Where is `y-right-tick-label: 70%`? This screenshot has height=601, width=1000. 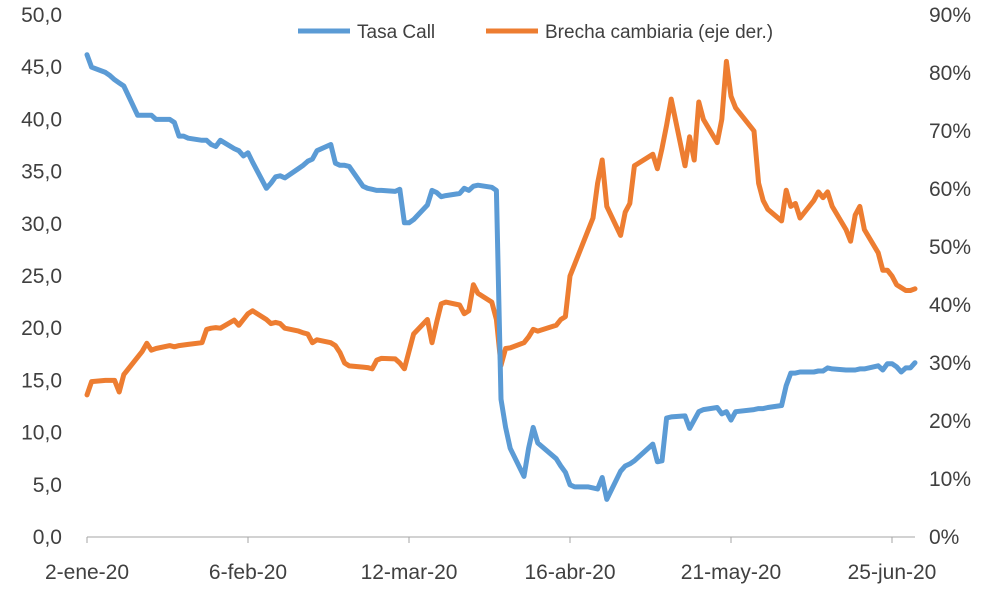 y-right-tick-label: 70% is located at coordinates (950, 131).